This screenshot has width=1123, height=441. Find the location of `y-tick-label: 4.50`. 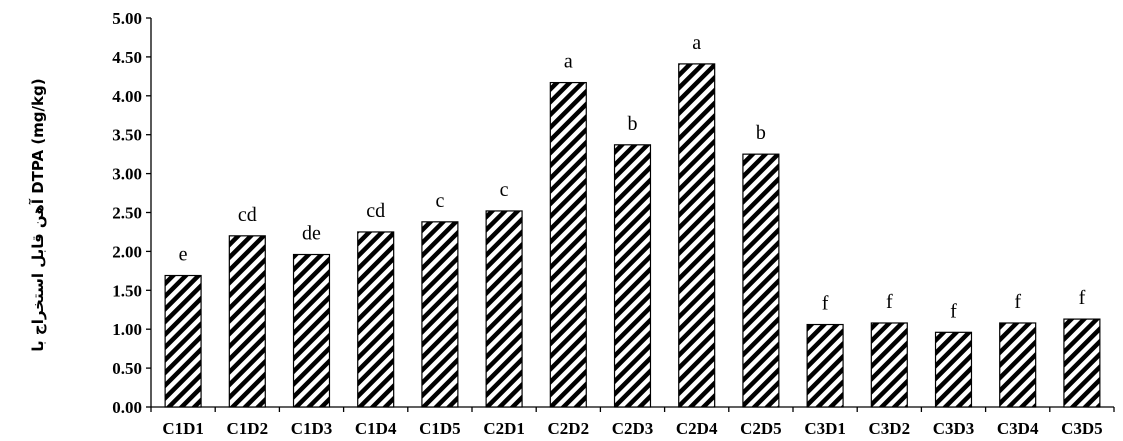

y-tick-label: 4.50 is located at coordinates (127, 57).